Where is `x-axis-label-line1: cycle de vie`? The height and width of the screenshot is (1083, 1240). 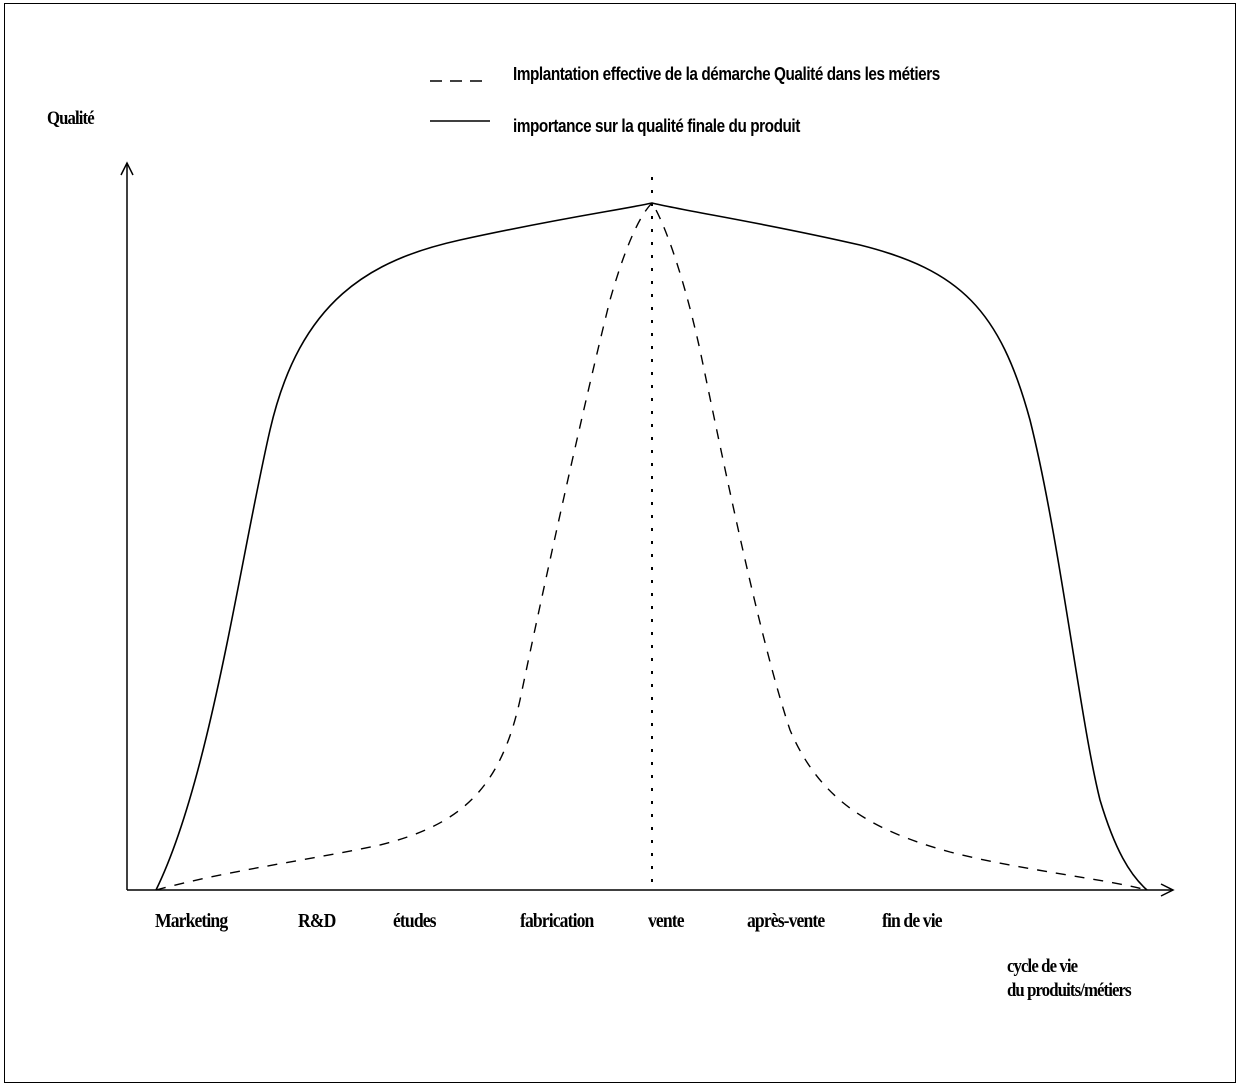
x-axis-label-line1: cycle de vie is located at coordinates (1042, 967).